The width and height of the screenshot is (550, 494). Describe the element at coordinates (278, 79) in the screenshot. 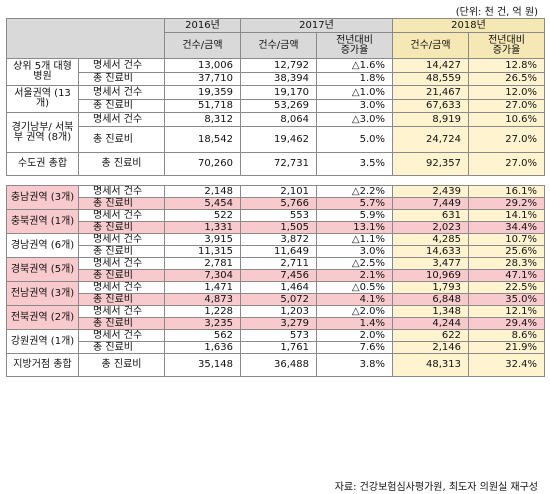

I see `value-2017: 38,394` at that location.